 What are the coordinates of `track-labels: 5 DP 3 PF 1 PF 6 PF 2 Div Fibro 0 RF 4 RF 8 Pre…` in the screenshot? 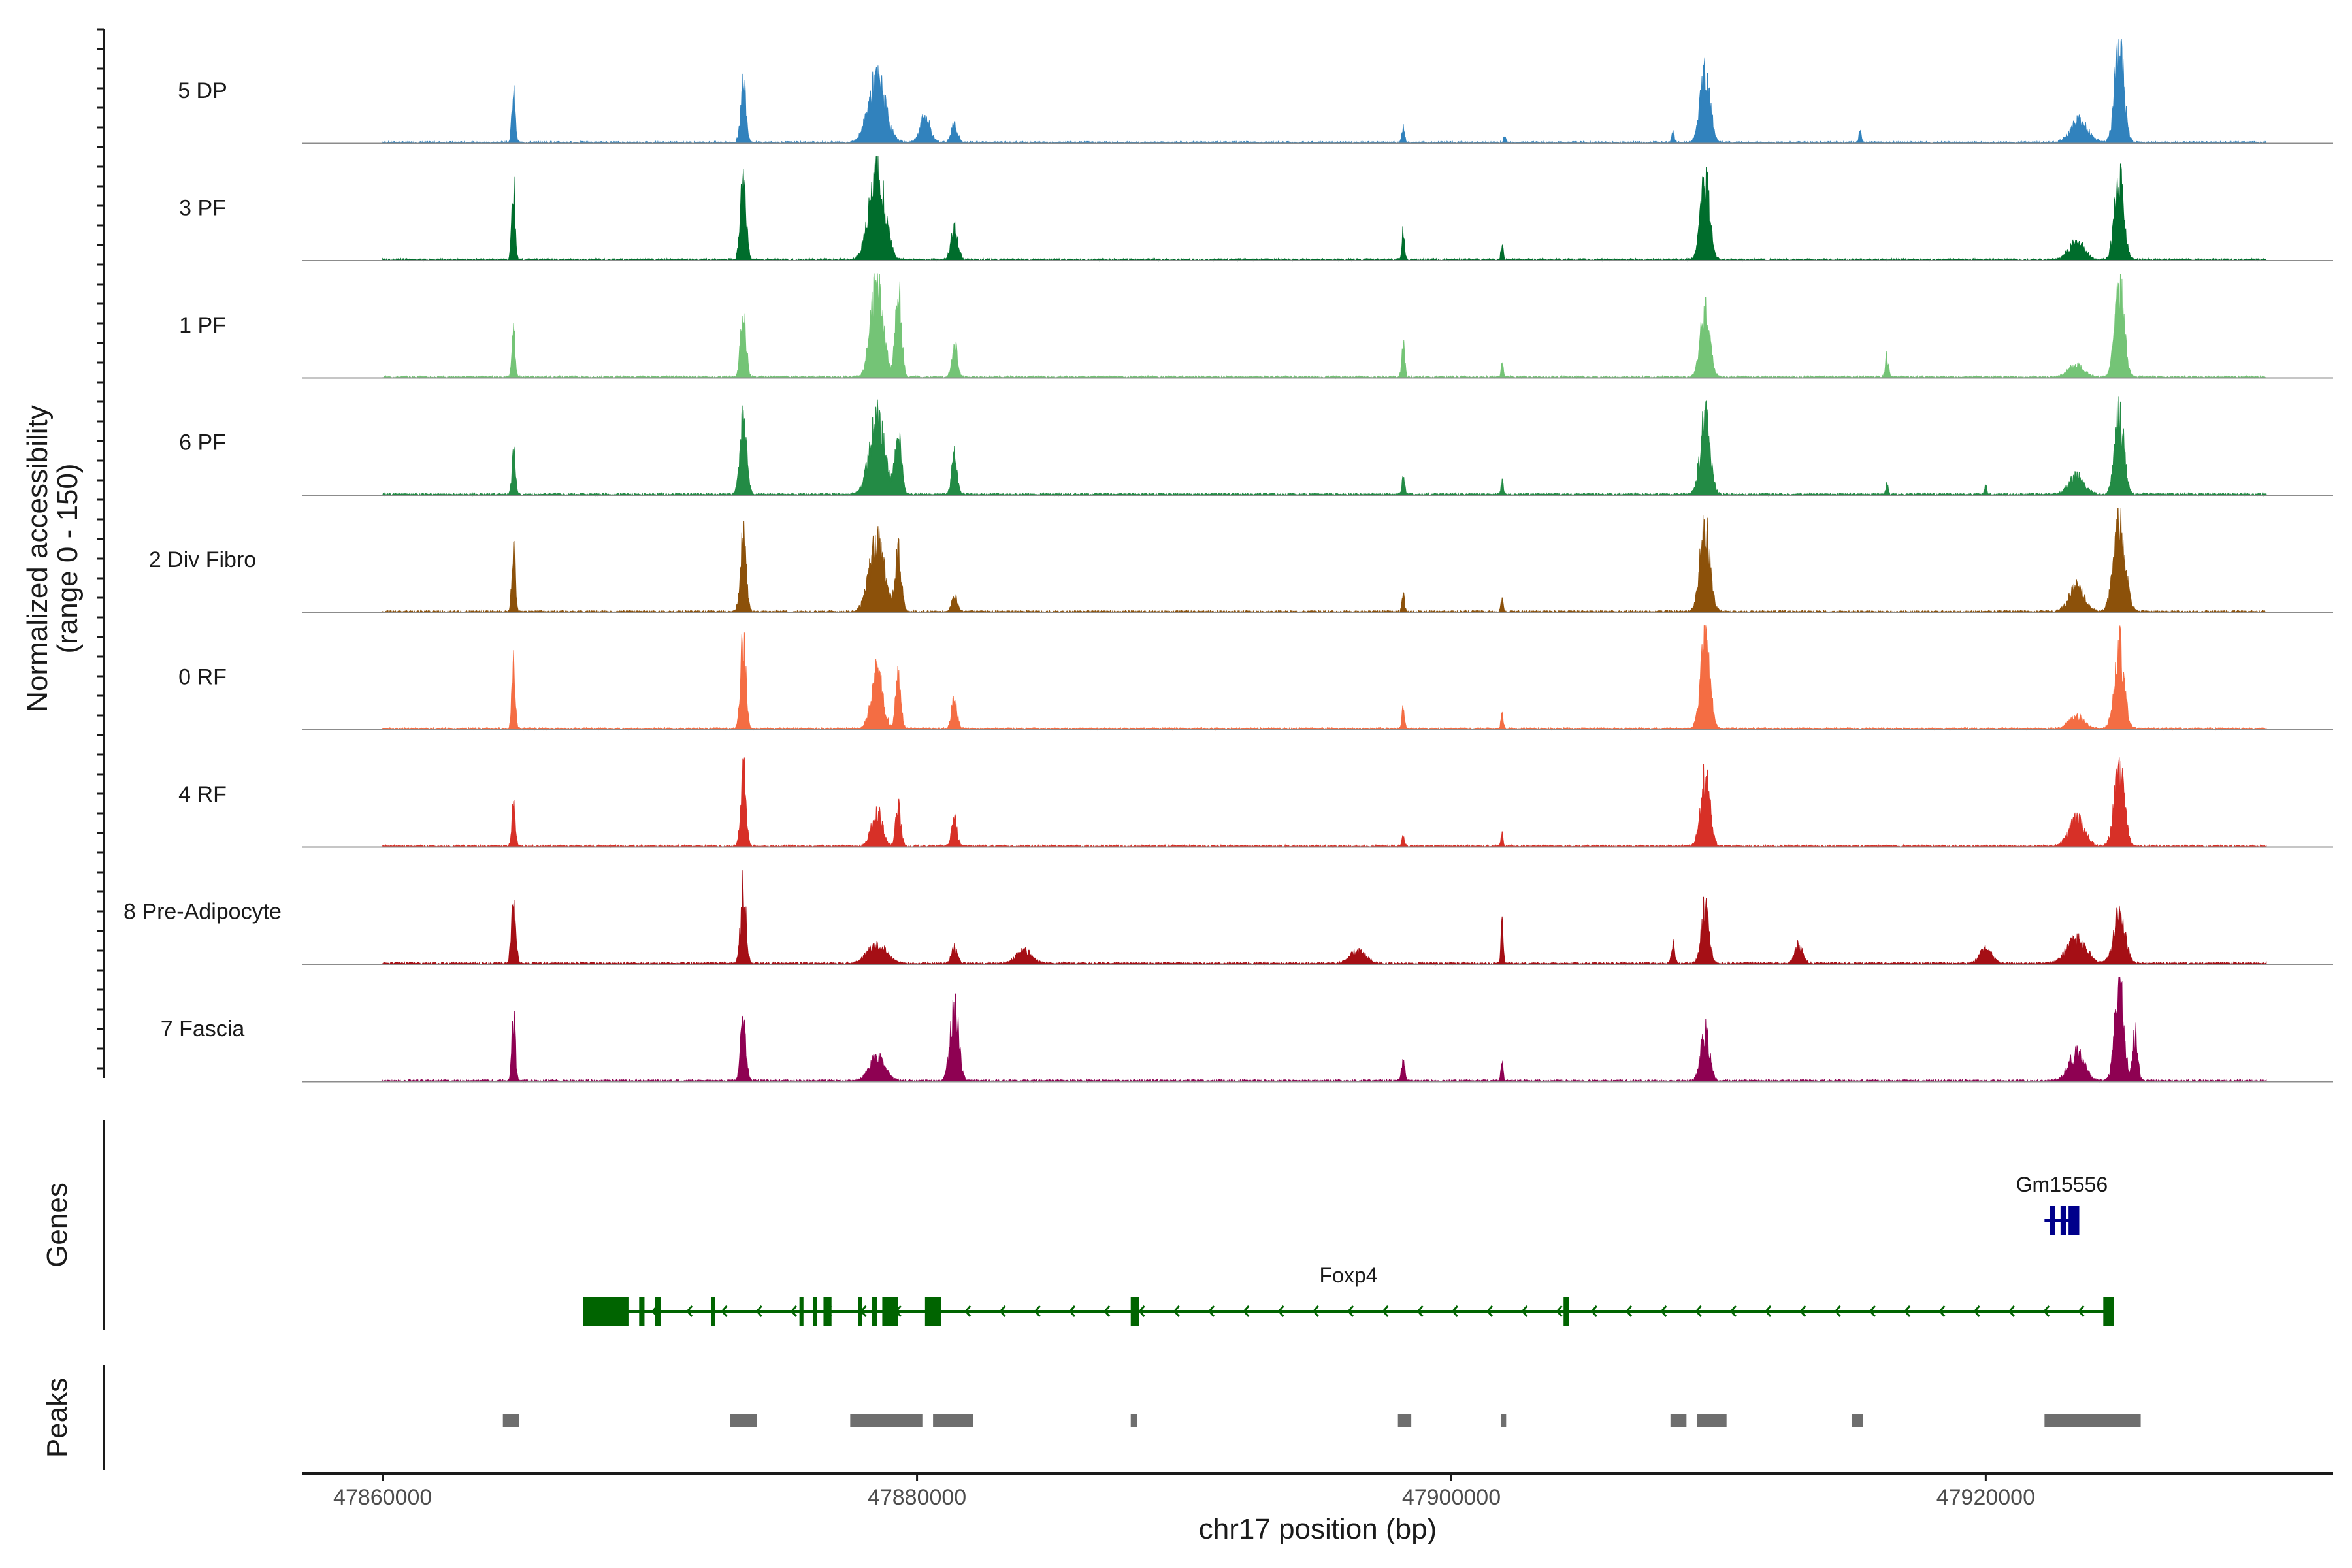 It's located at (202, 559).